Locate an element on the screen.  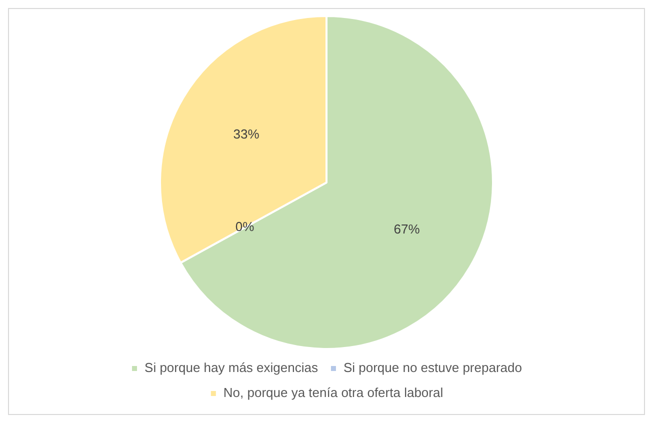
legend-label: Si porque hay más exigencias is located at coordinates (231, 368).